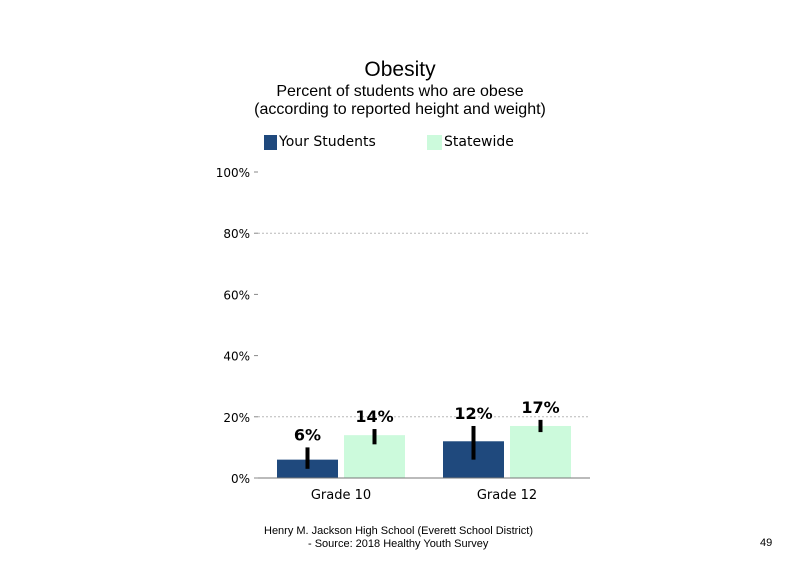  What do you see at coordinates (400, 91) in the screenshot?
I see `chart-subtitle-line-1: Percent of students who are obese` at bounding box center [400, 91].